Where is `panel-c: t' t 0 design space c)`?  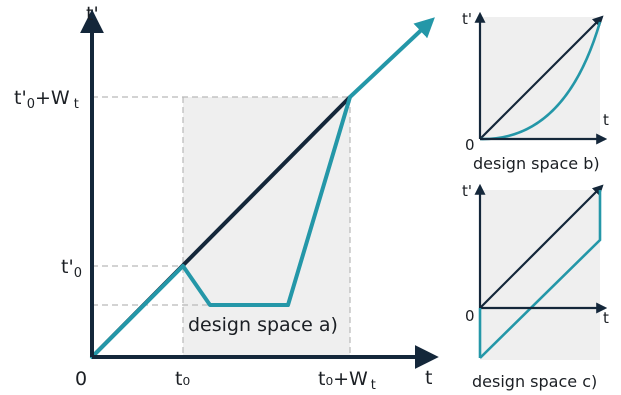
panel-c: t' t 0 design space c) is located at coordinates (535, 286).